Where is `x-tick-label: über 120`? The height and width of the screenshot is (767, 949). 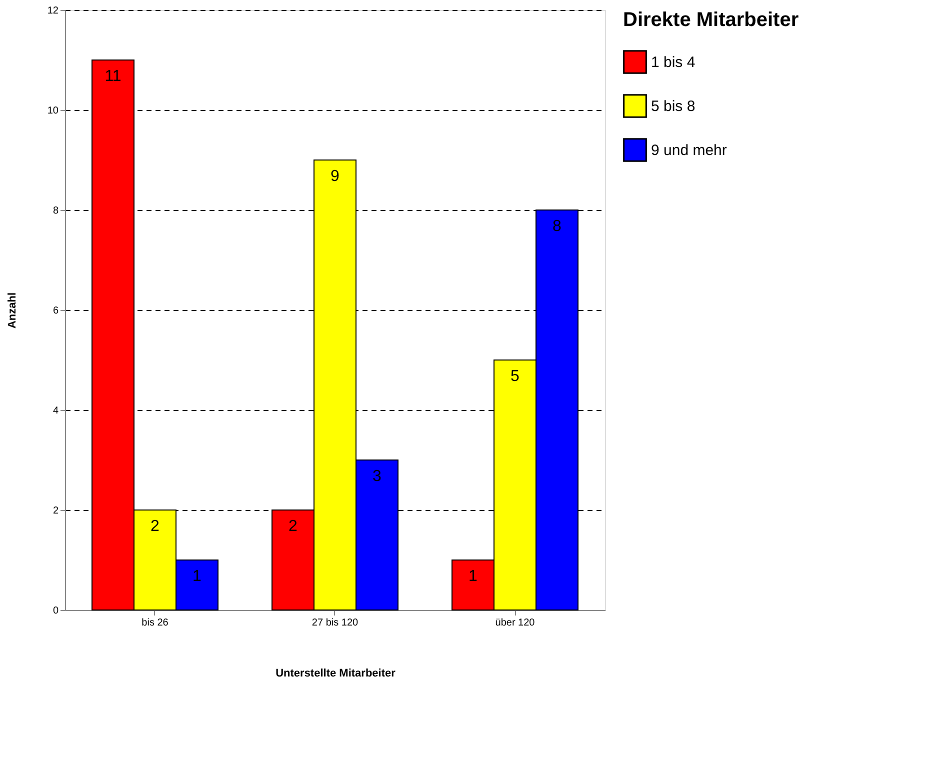 x-tick-label: über 120 is located at coordinates (515, 623).